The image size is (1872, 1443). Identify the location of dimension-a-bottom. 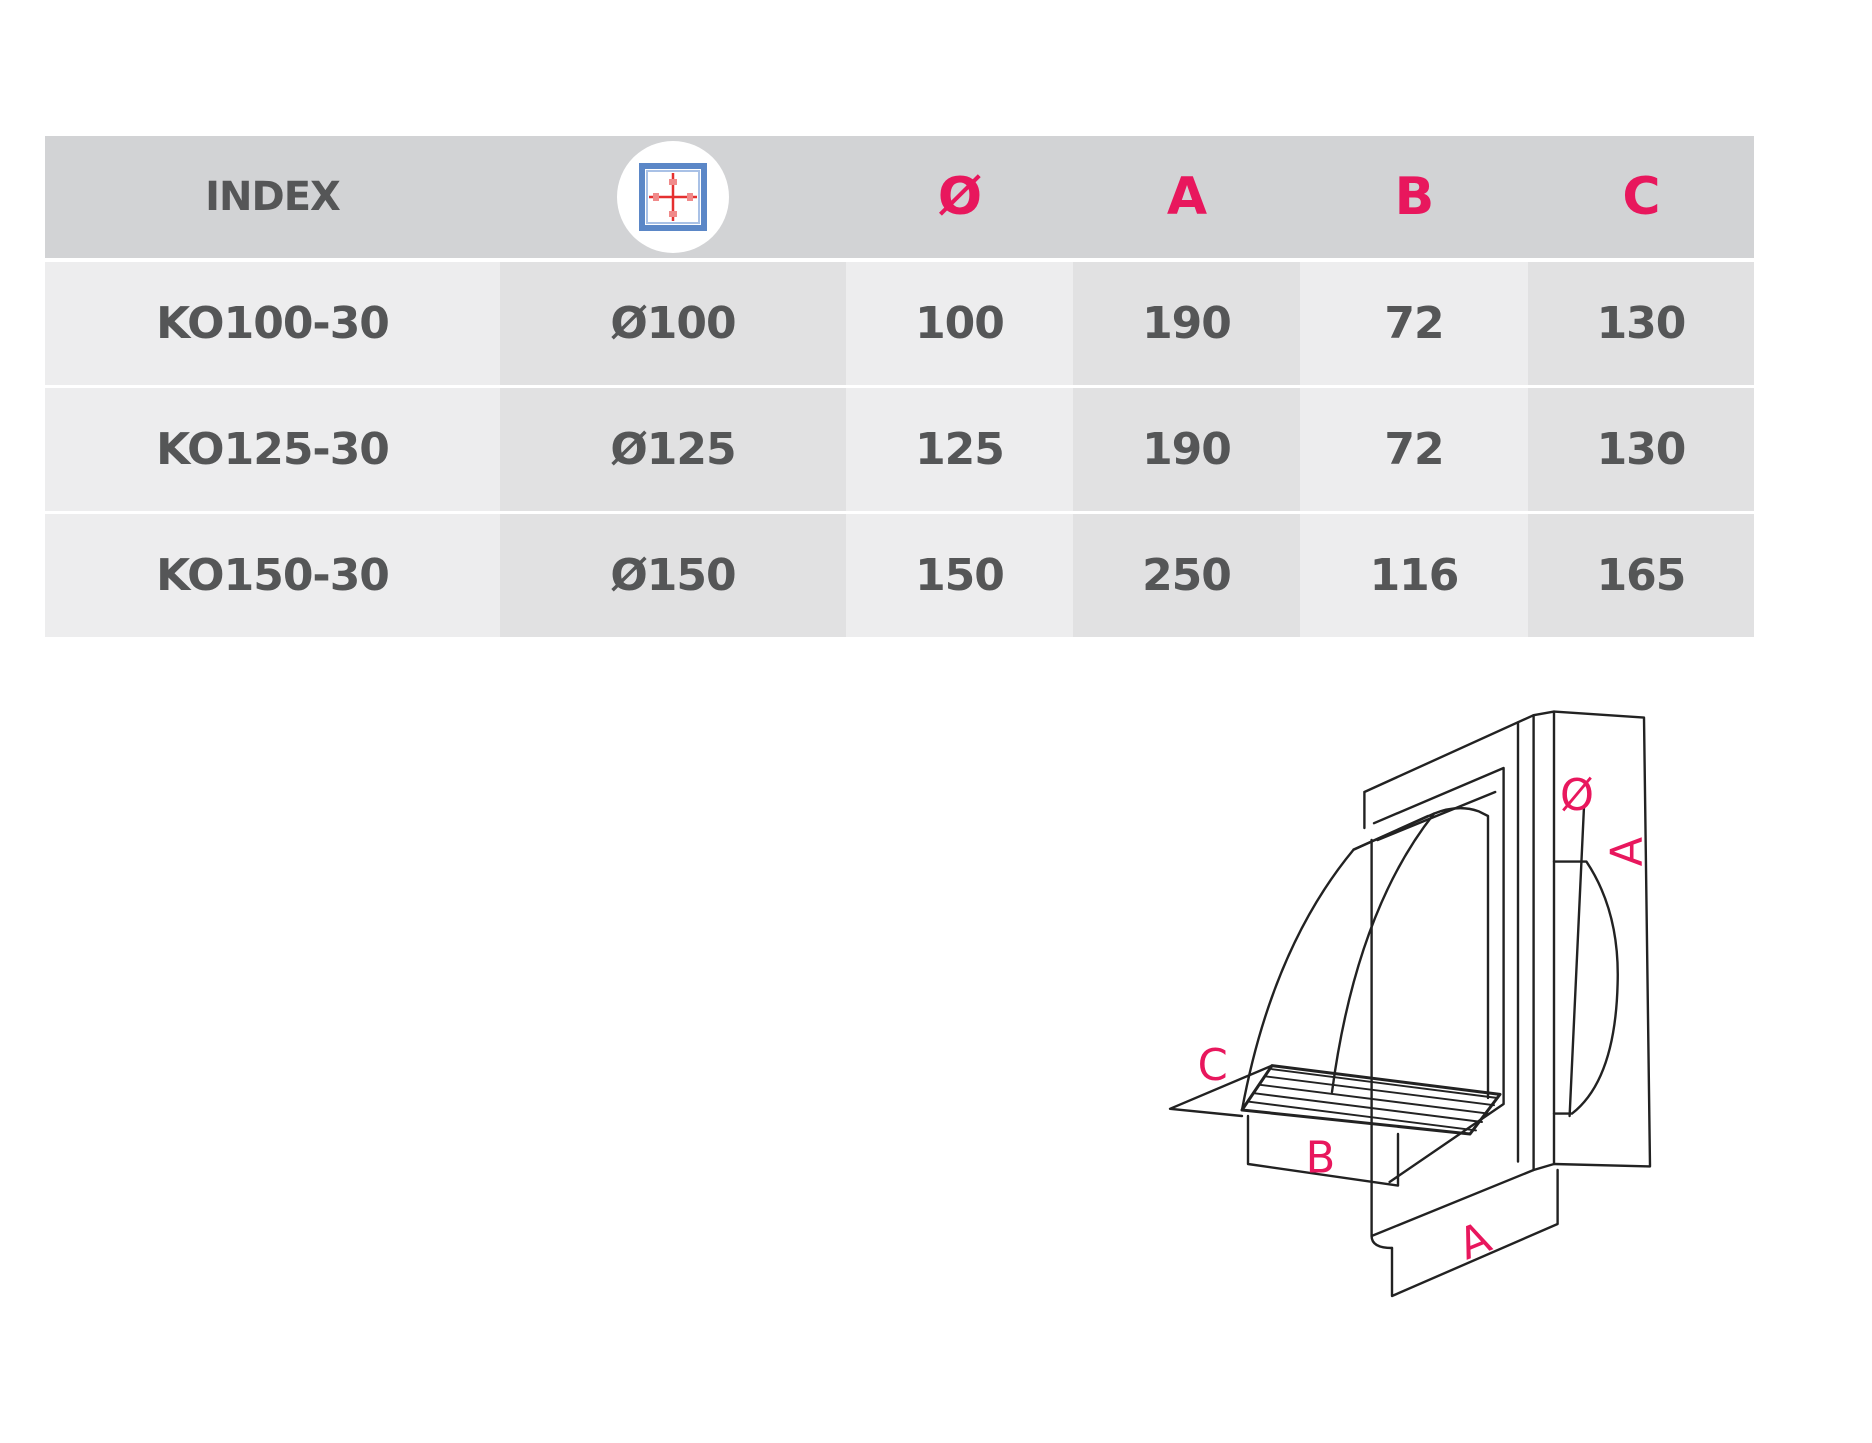
(1474, 1233).